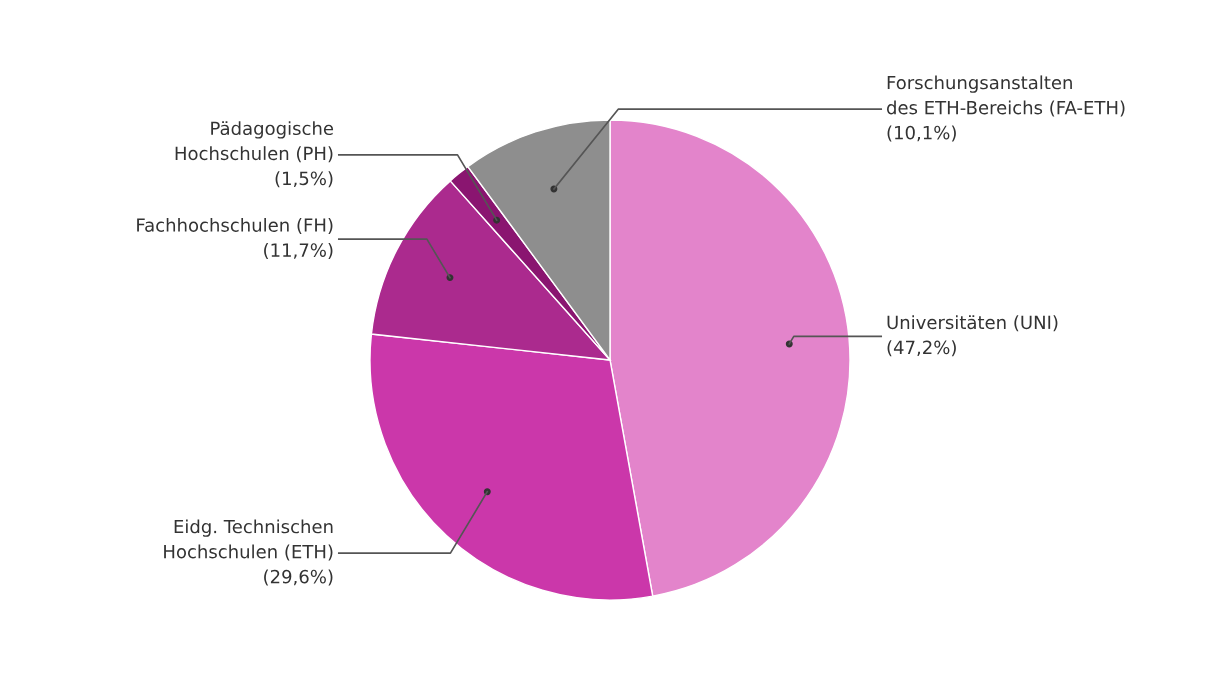  What do you see at coordinates (298, 577) in the screenshot?
I see `data-label: (29,6%)` at bounding box center [298, 577].